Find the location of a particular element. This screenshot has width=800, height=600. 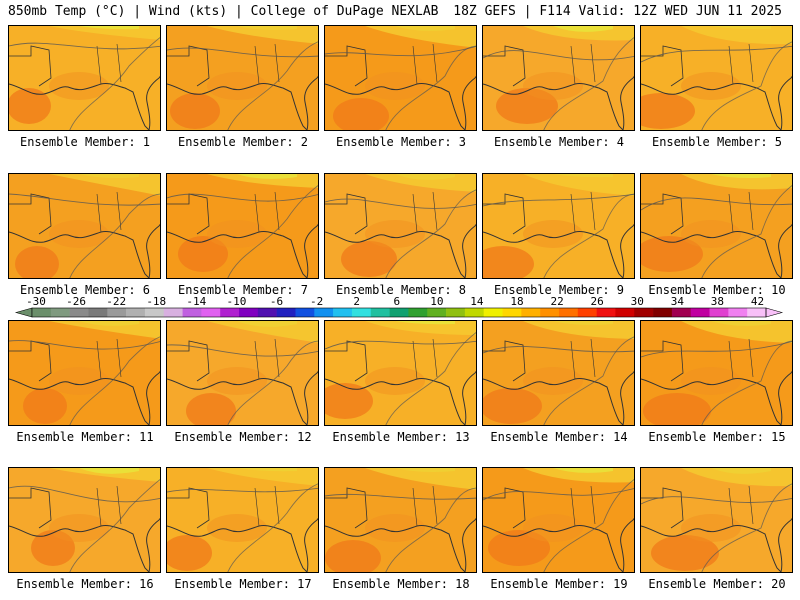

colorbar-tick-label: -22 is located at coordinates (116, 301).